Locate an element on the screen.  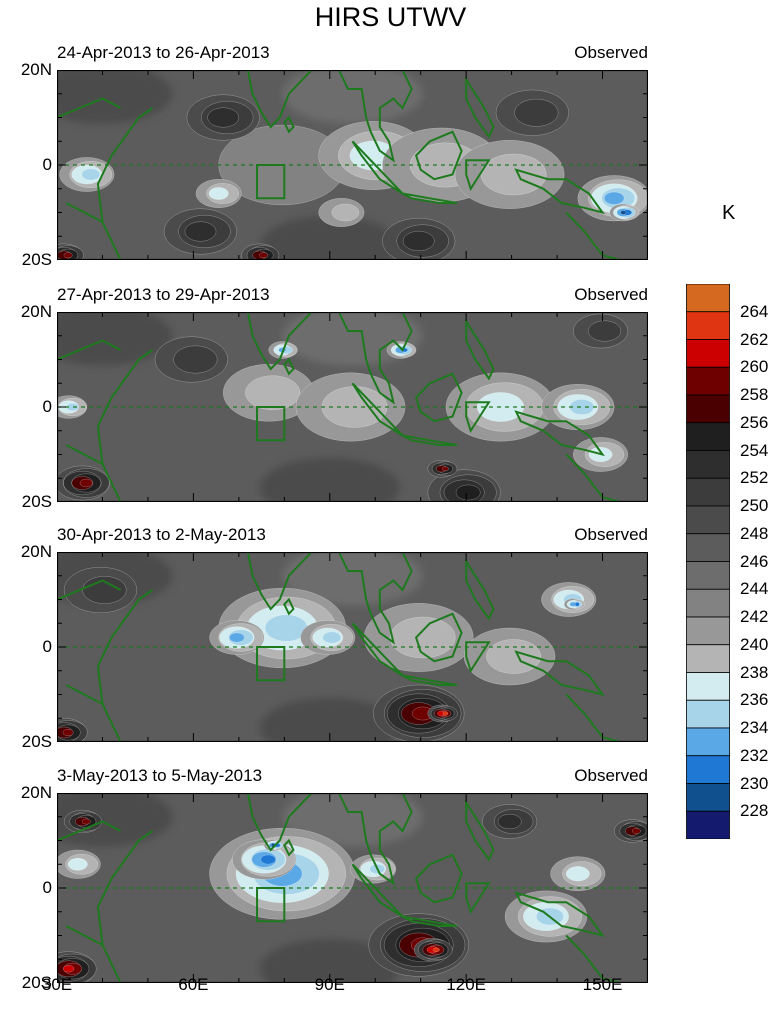
colorbar-label: 260 is located at coordinates (754, 367).